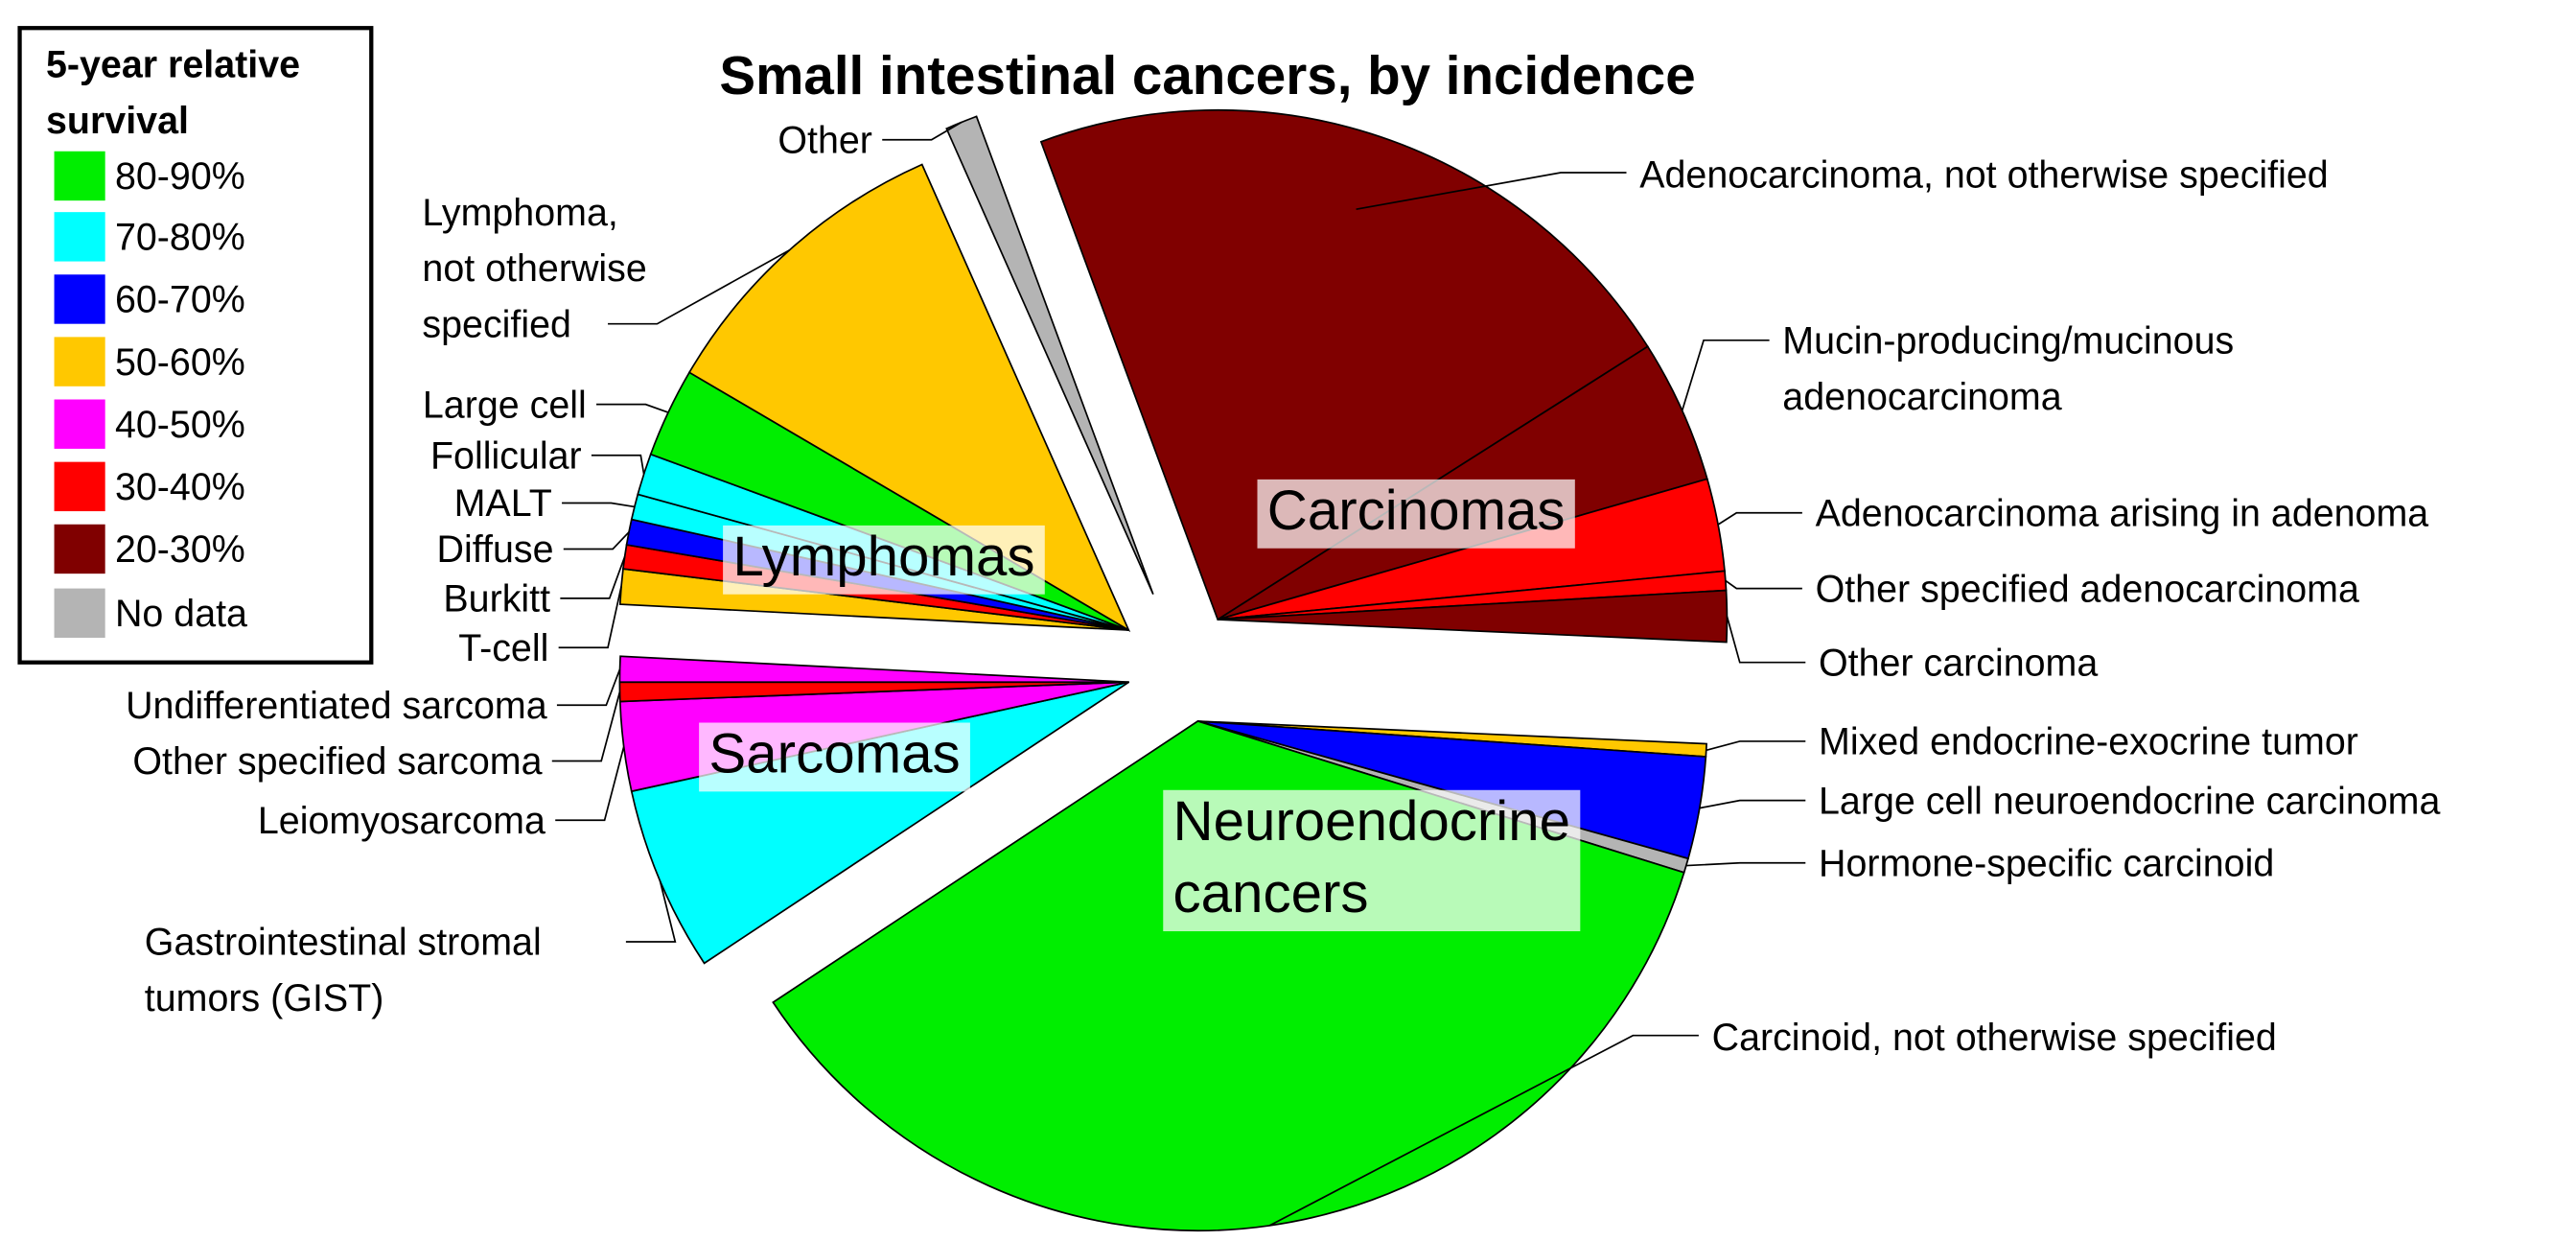  I want to click on legend-title: survival, so click(118, 121).